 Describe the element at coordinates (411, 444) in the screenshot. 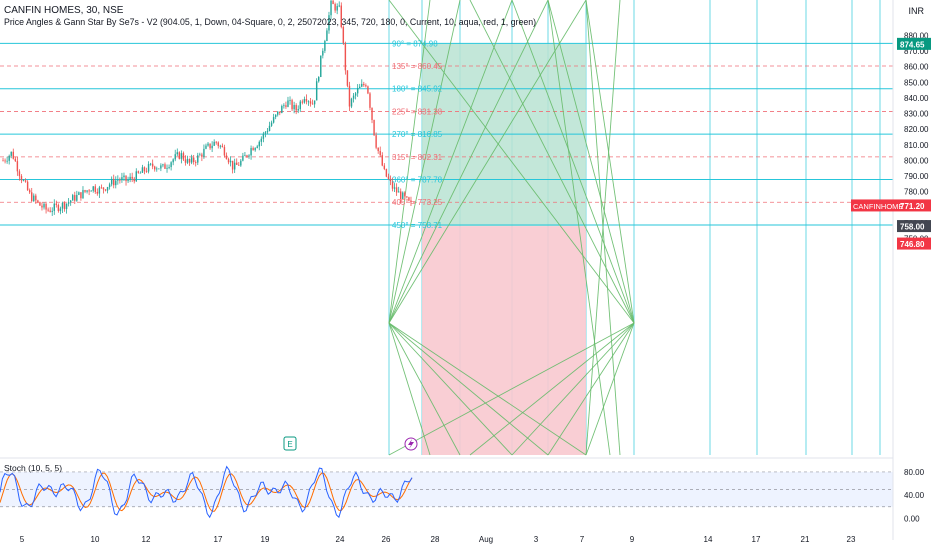

I see `lightning-icon` at that location.